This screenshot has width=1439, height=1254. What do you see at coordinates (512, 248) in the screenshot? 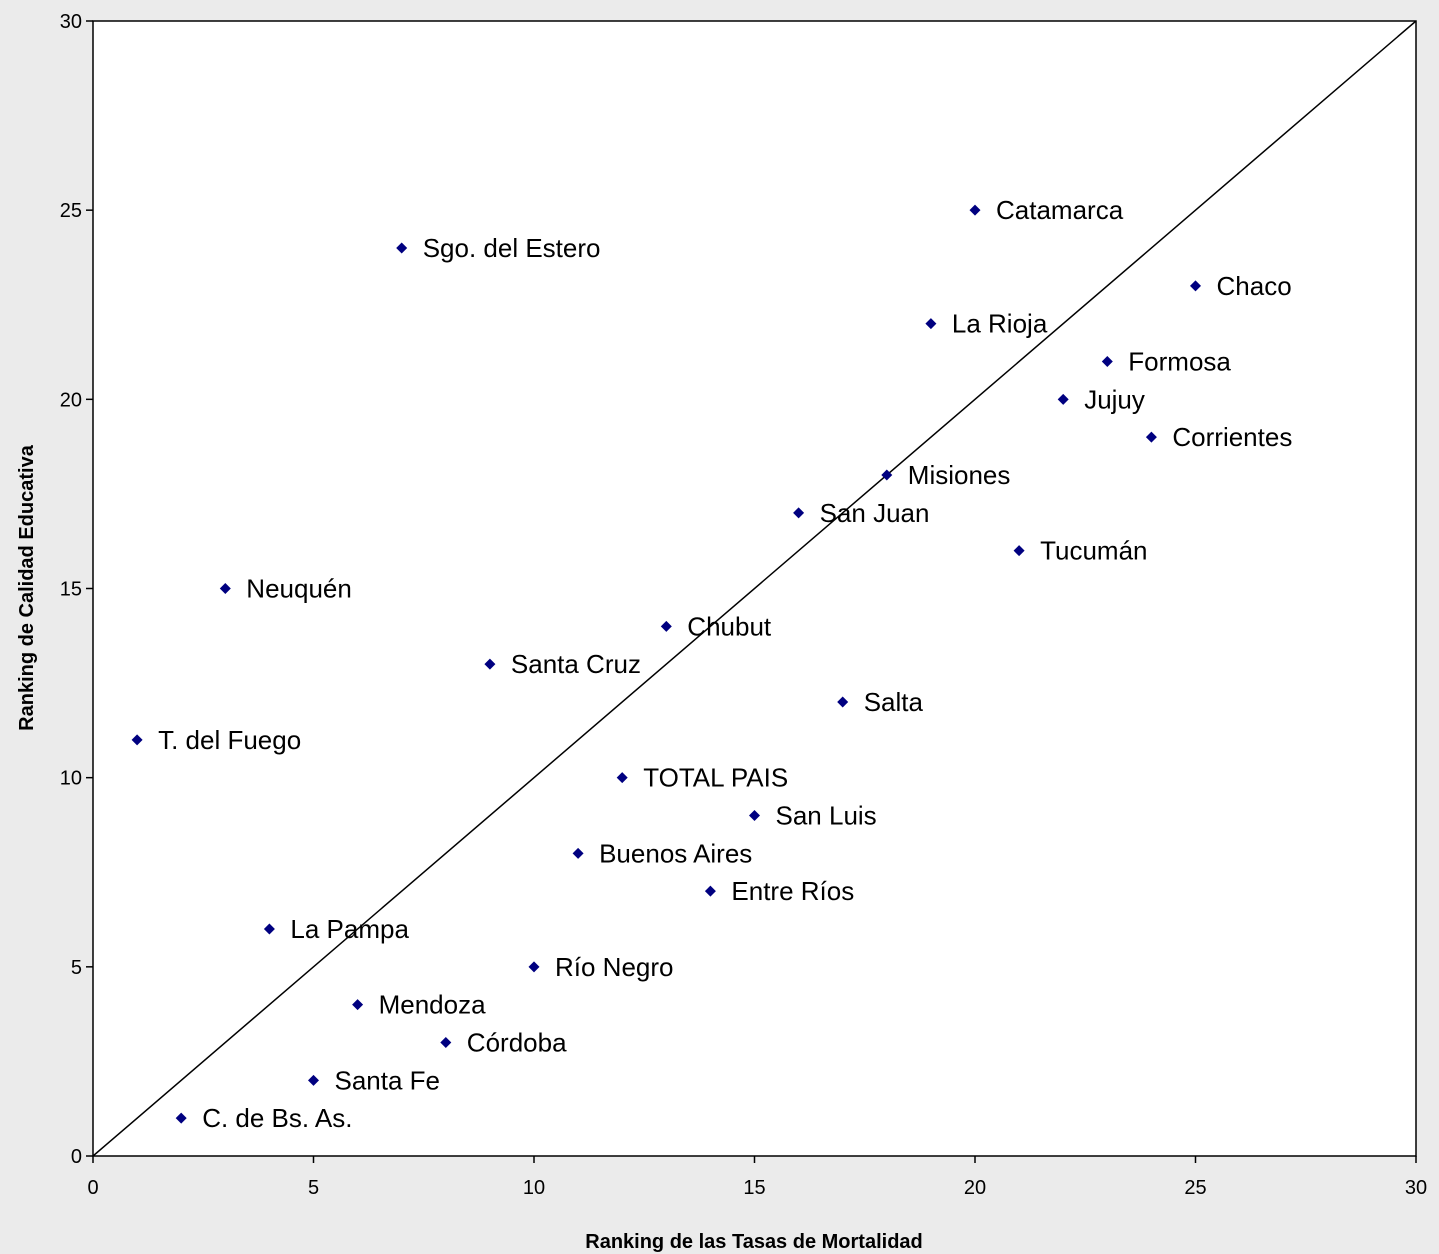
I see `point-label: Sgo. del Estero` at bounding box center [512, 248].